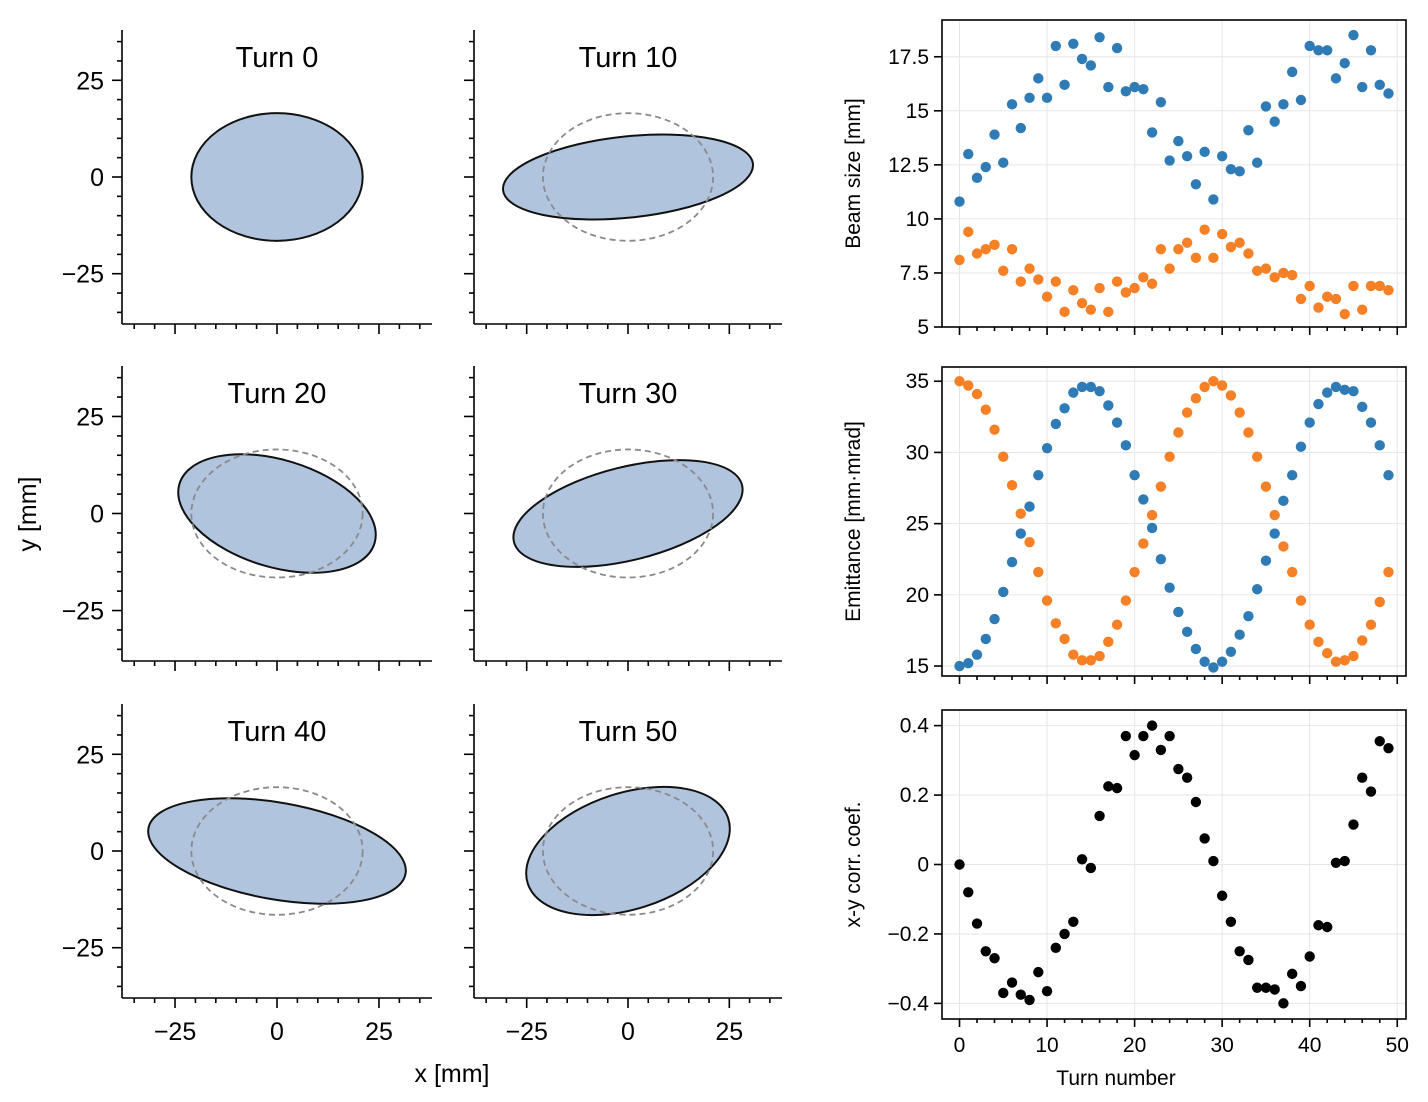 This screenshot has height=1102, width=1428. What do you see at coordinates (1309, 1045) in the screenshot?
I see `x-tick-label: 40` at bounding box center [1309, 1045].